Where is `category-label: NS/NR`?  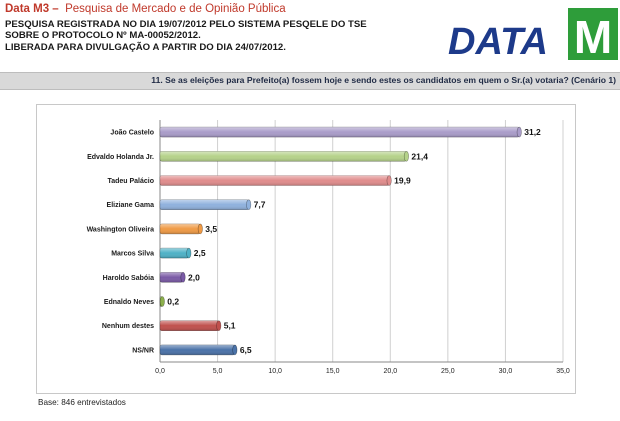
category-label: NS/NR is located at coordinates (143, 350).